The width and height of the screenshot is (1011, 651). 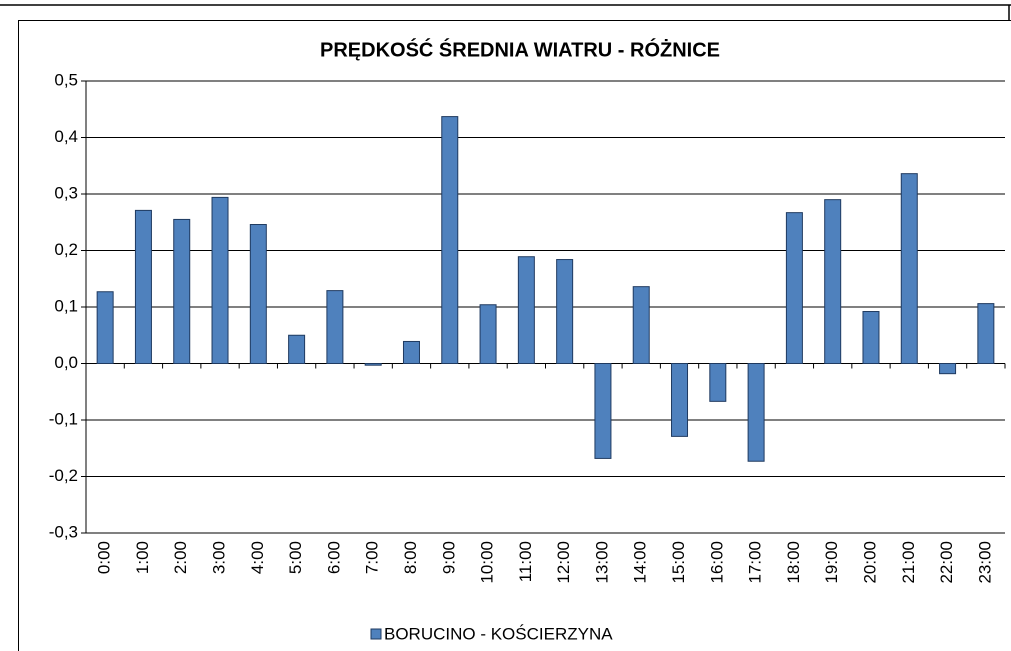 What do you see at coordinates (908, 562) in the screenshot?
I see `x-tick-label: 21:00` at bounding box center [908, 562].